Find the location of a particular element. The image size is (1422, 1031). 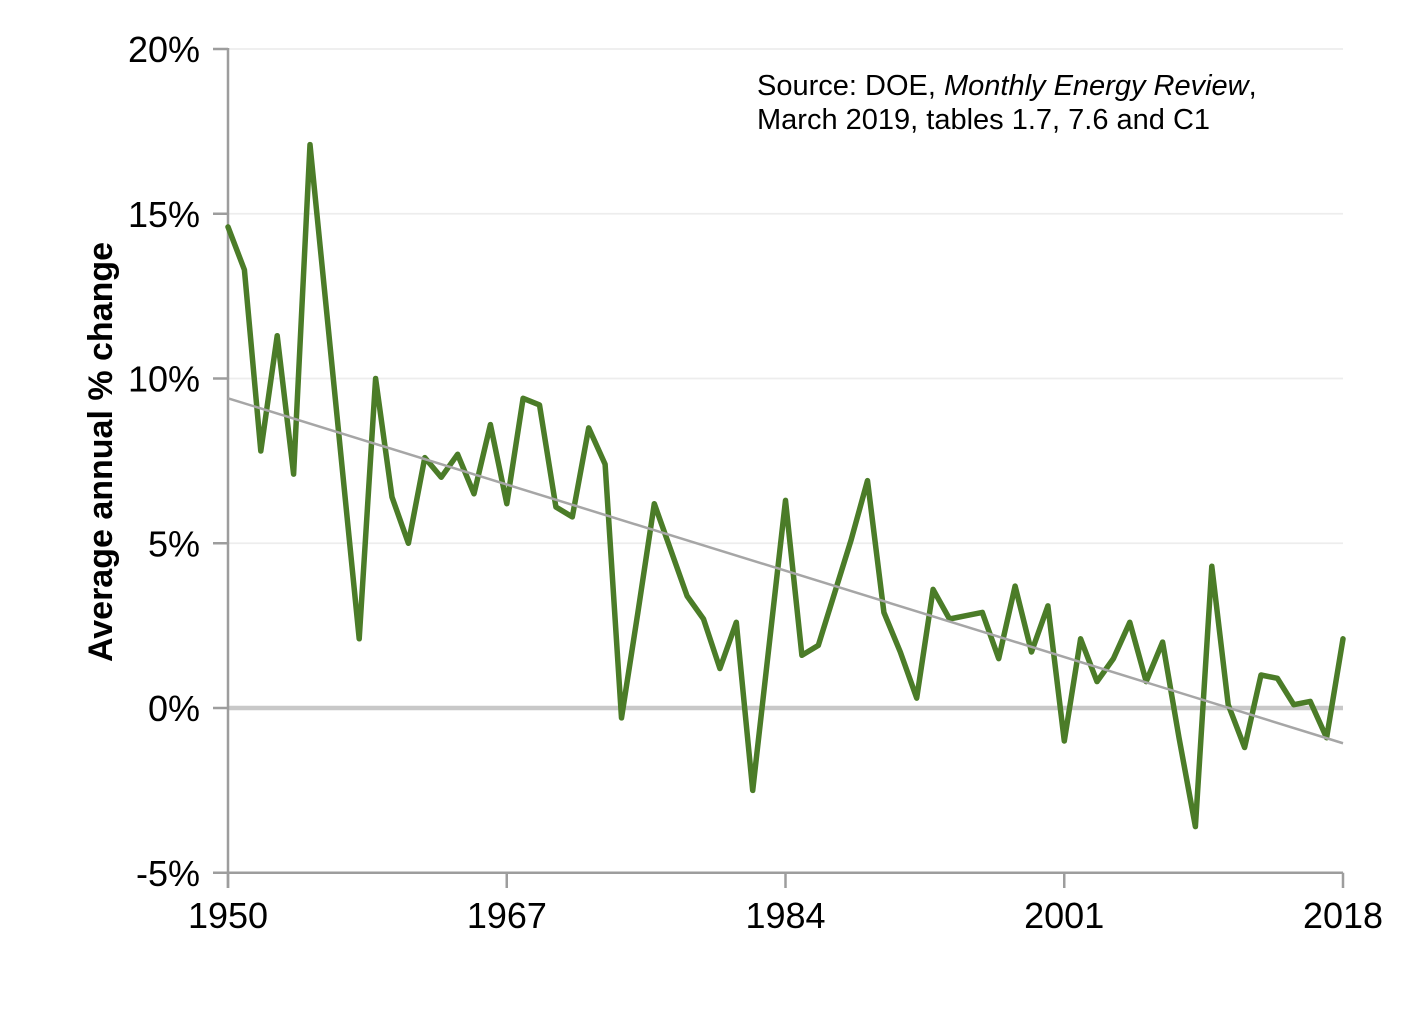

x-tick-label: 1967 is located at coordinates (507, 915).